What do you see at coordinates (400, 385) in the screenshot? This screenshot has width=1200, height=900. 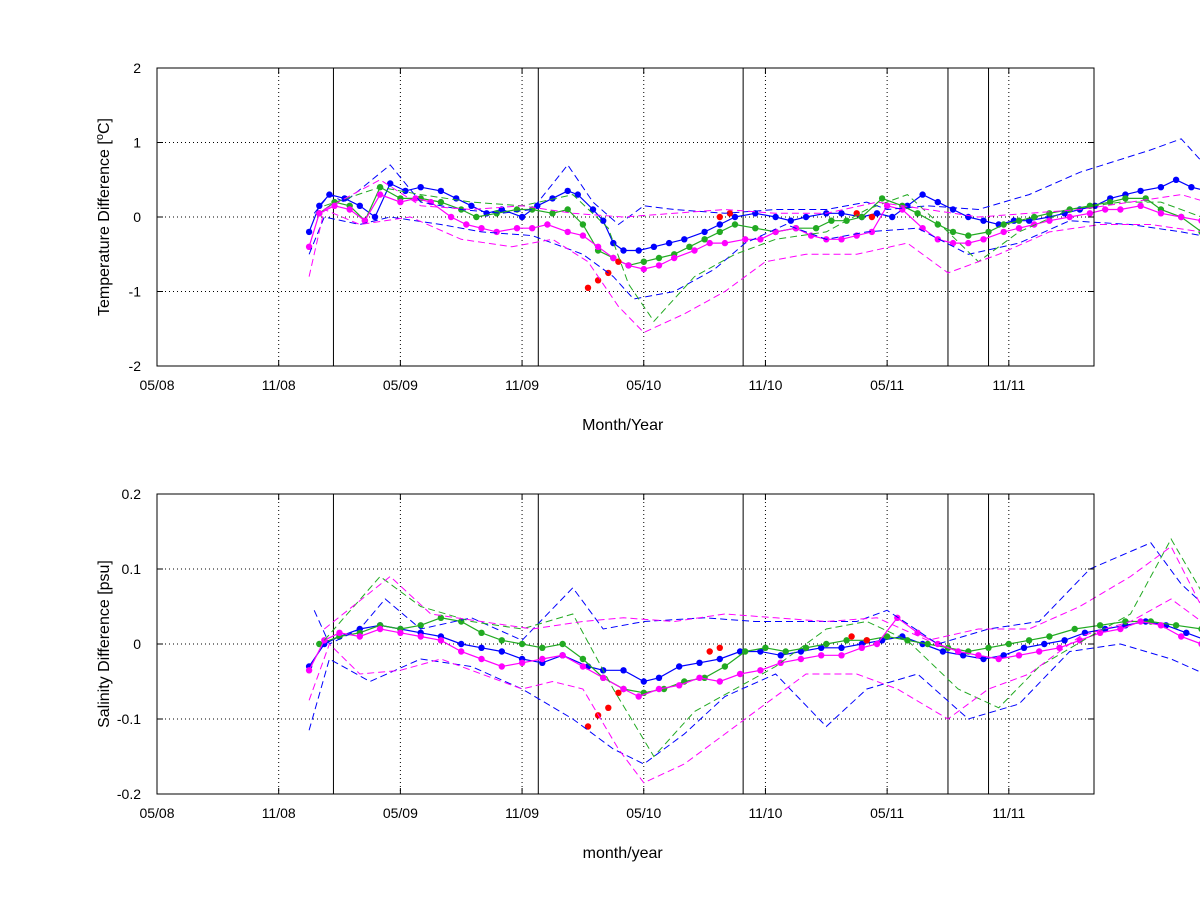 I see `temperature-x-tick-label-2: 05/09` at bounding box center [400, 385].